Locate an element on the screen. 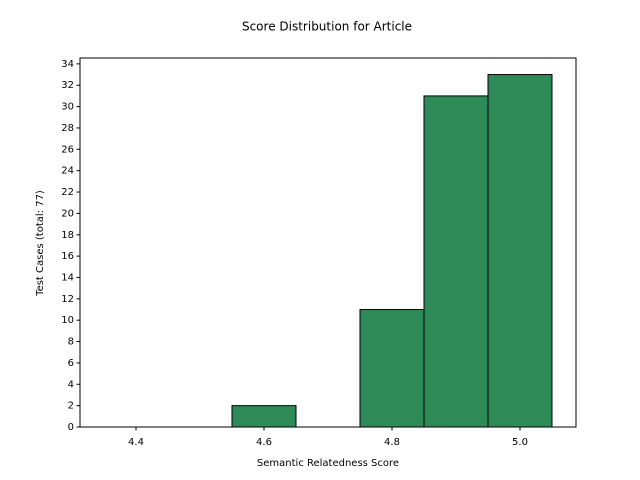  y-tick-label: 26 is located at coordinates (67, 149).